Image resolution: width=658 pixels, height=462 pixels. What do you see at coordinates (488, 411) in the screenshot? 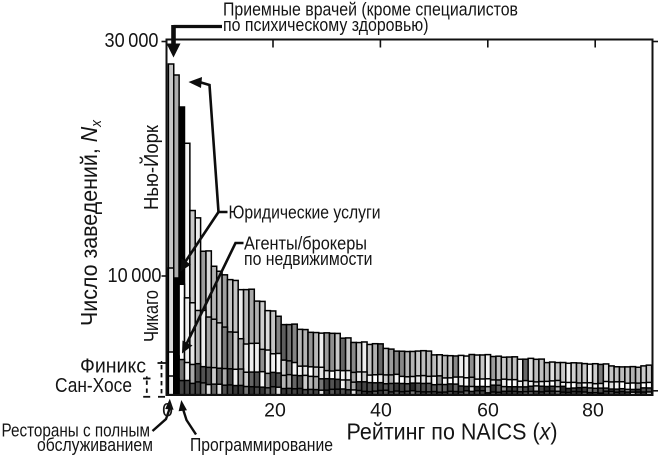
I see `svg-text: 60` at bounding box center [488, 411].